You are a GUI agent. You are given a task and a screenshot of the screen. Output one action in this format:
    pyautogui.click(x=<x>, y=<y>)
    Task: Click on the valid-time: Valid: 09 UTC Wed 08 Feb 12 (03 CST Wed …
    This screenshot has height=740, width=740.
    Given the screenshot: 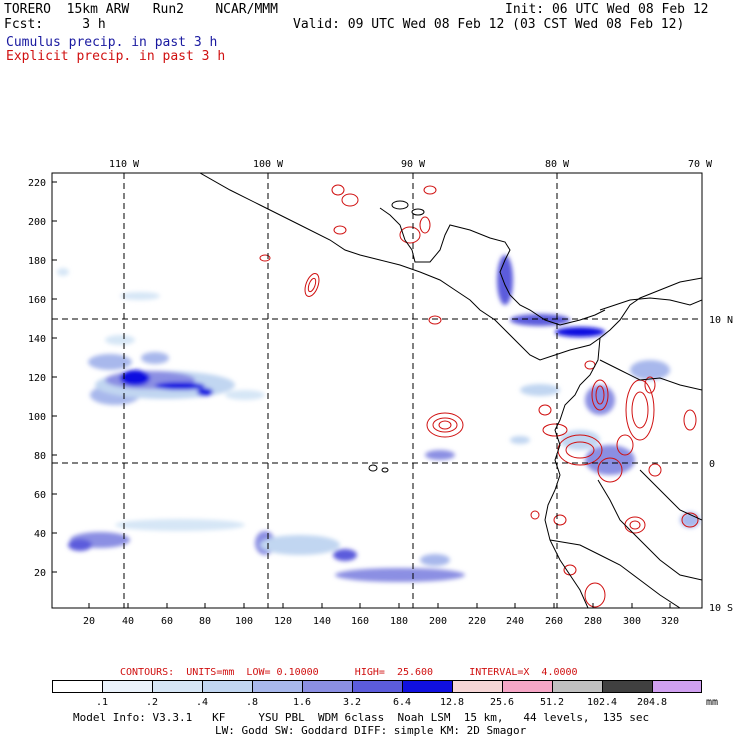 What is the action you would take?
    pyautogui.click(x=489, y=24)
    